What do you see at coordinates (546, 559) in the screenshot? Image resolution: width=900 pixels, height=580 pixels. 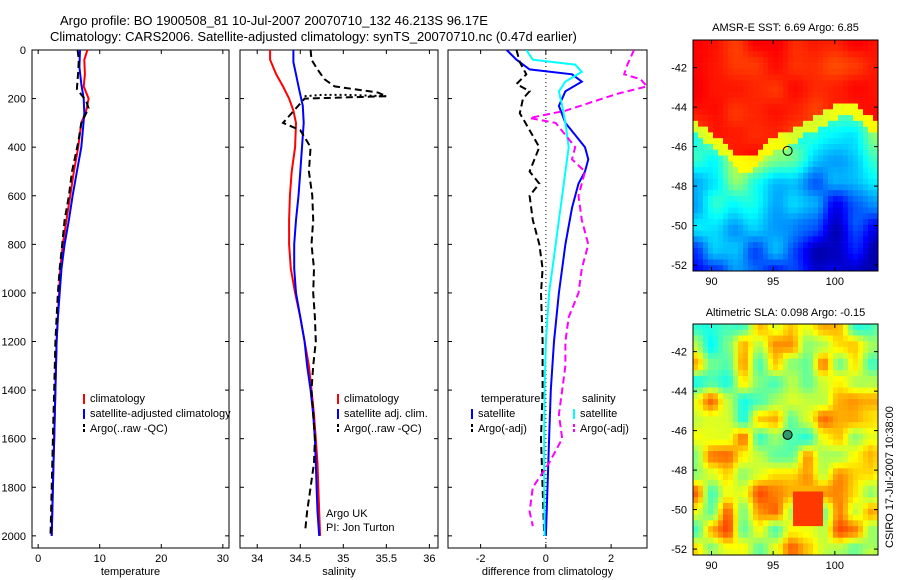 I see `x-tick-label: 0` at bounding box center [546, 559].